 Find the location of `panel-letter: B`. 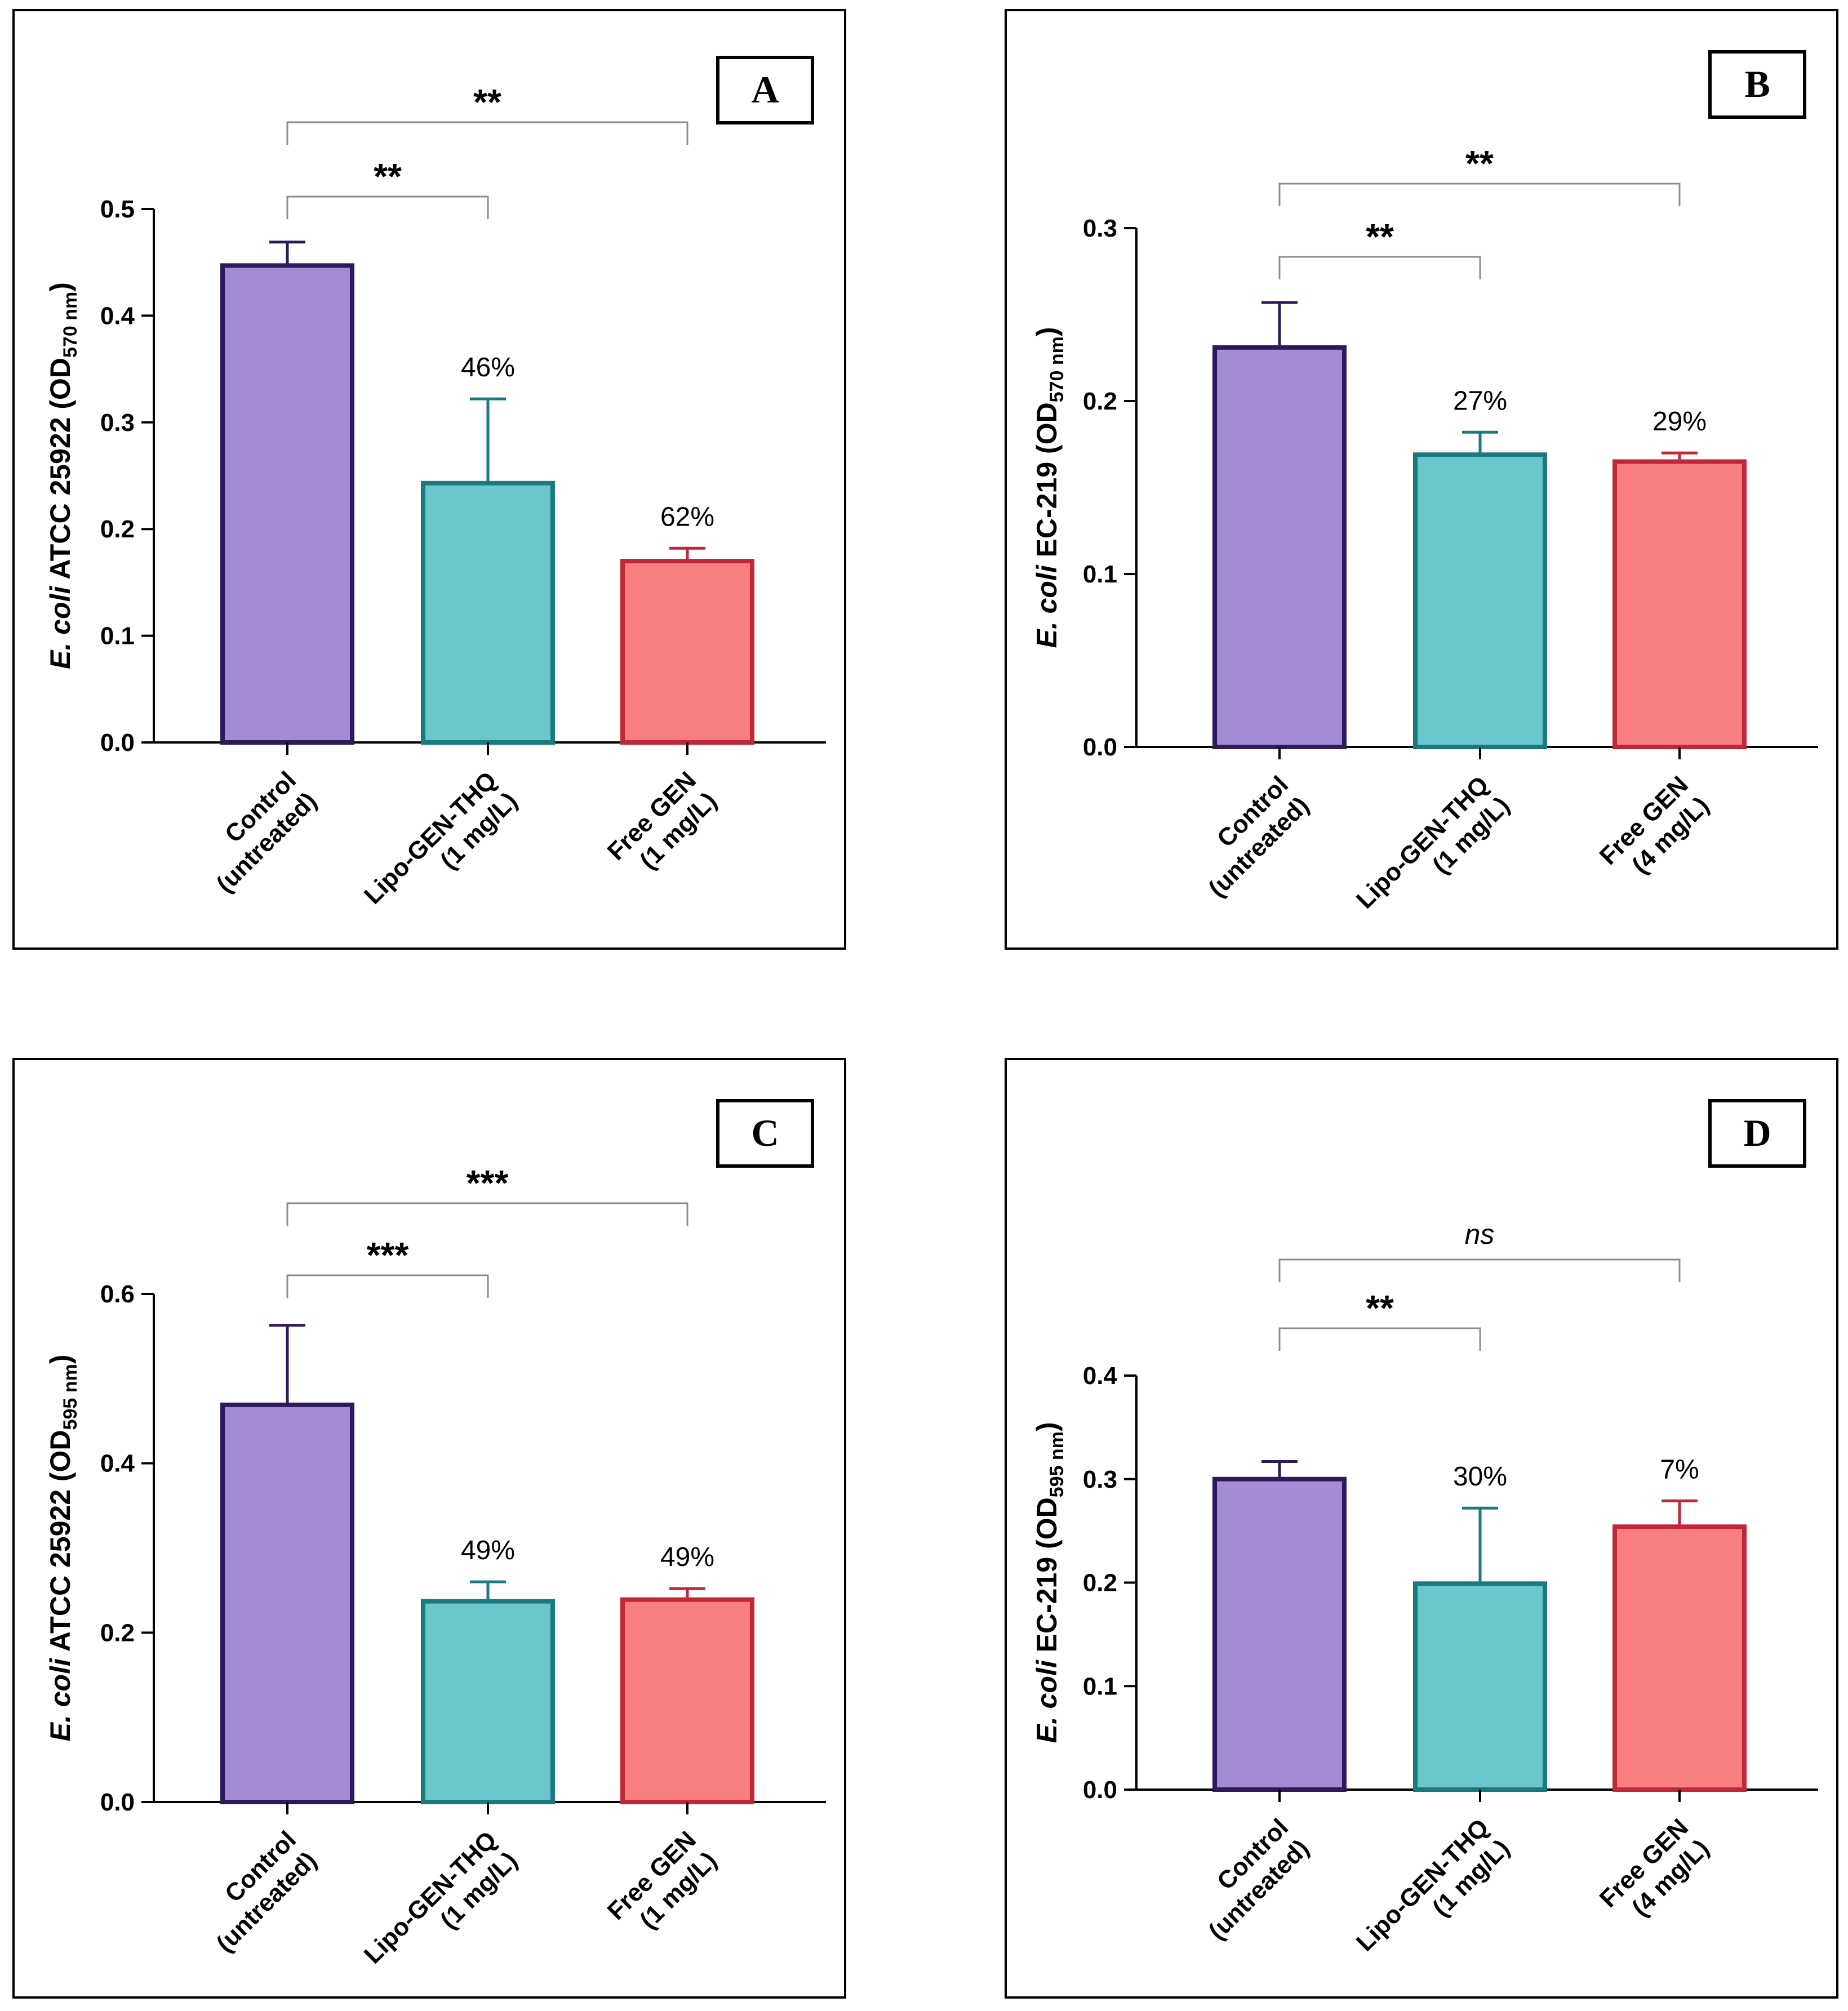

panel-letter: B is located at coordinates (1757, 84).